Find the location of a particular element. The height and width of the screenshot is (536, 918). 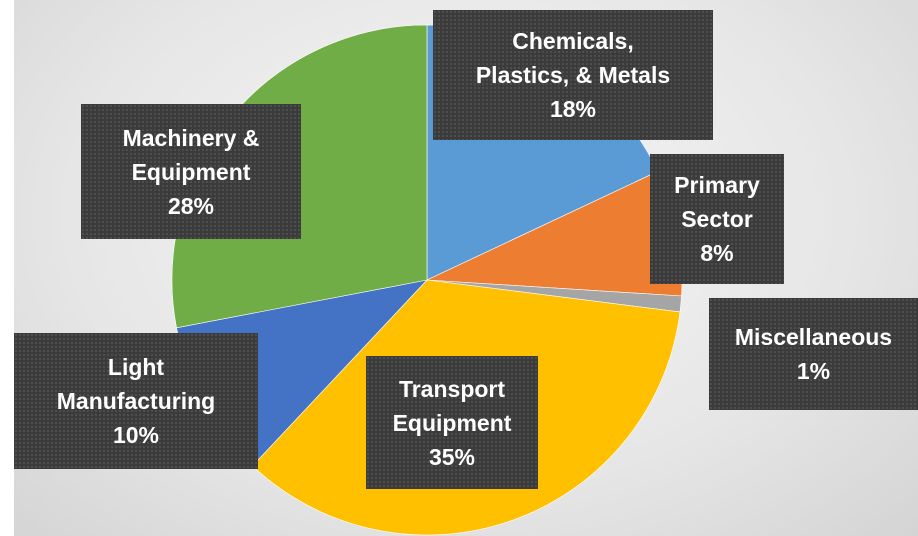

label-chemicals-line-2: Plastics, & Metals is located at coordinates (573, 75).